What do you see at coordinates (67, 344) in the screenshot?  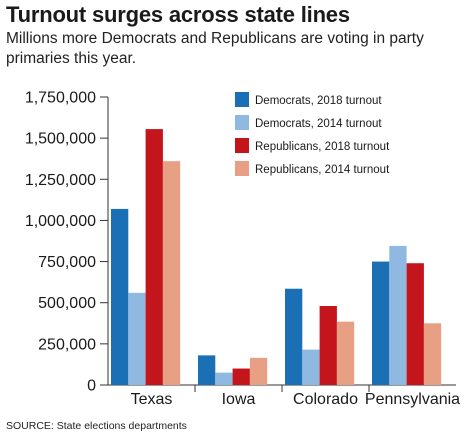 I see `y-tick-label: 250,000` at bounding box center [67, 344].